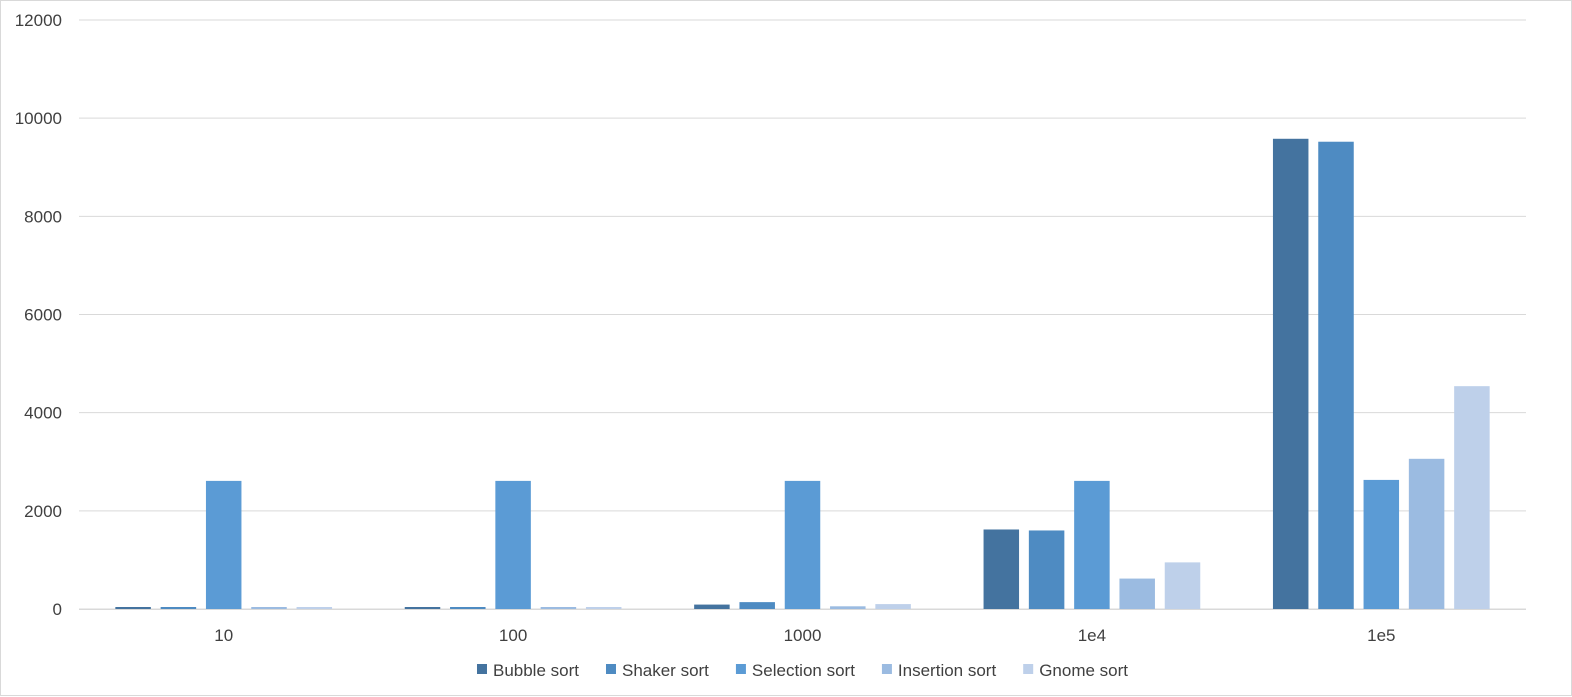 This screenshot has height=697, width=1572. I want to click on legend-item-shaker-sort: Shaker sort, so click(657, 670).